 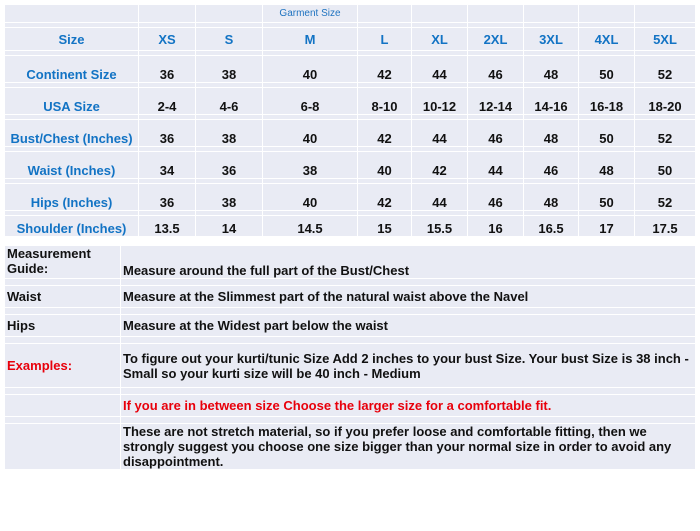 What do you see at coordinates (71, 39) in the screenshot?
I see `header-cell: Size` at bounding box center [71, 39].